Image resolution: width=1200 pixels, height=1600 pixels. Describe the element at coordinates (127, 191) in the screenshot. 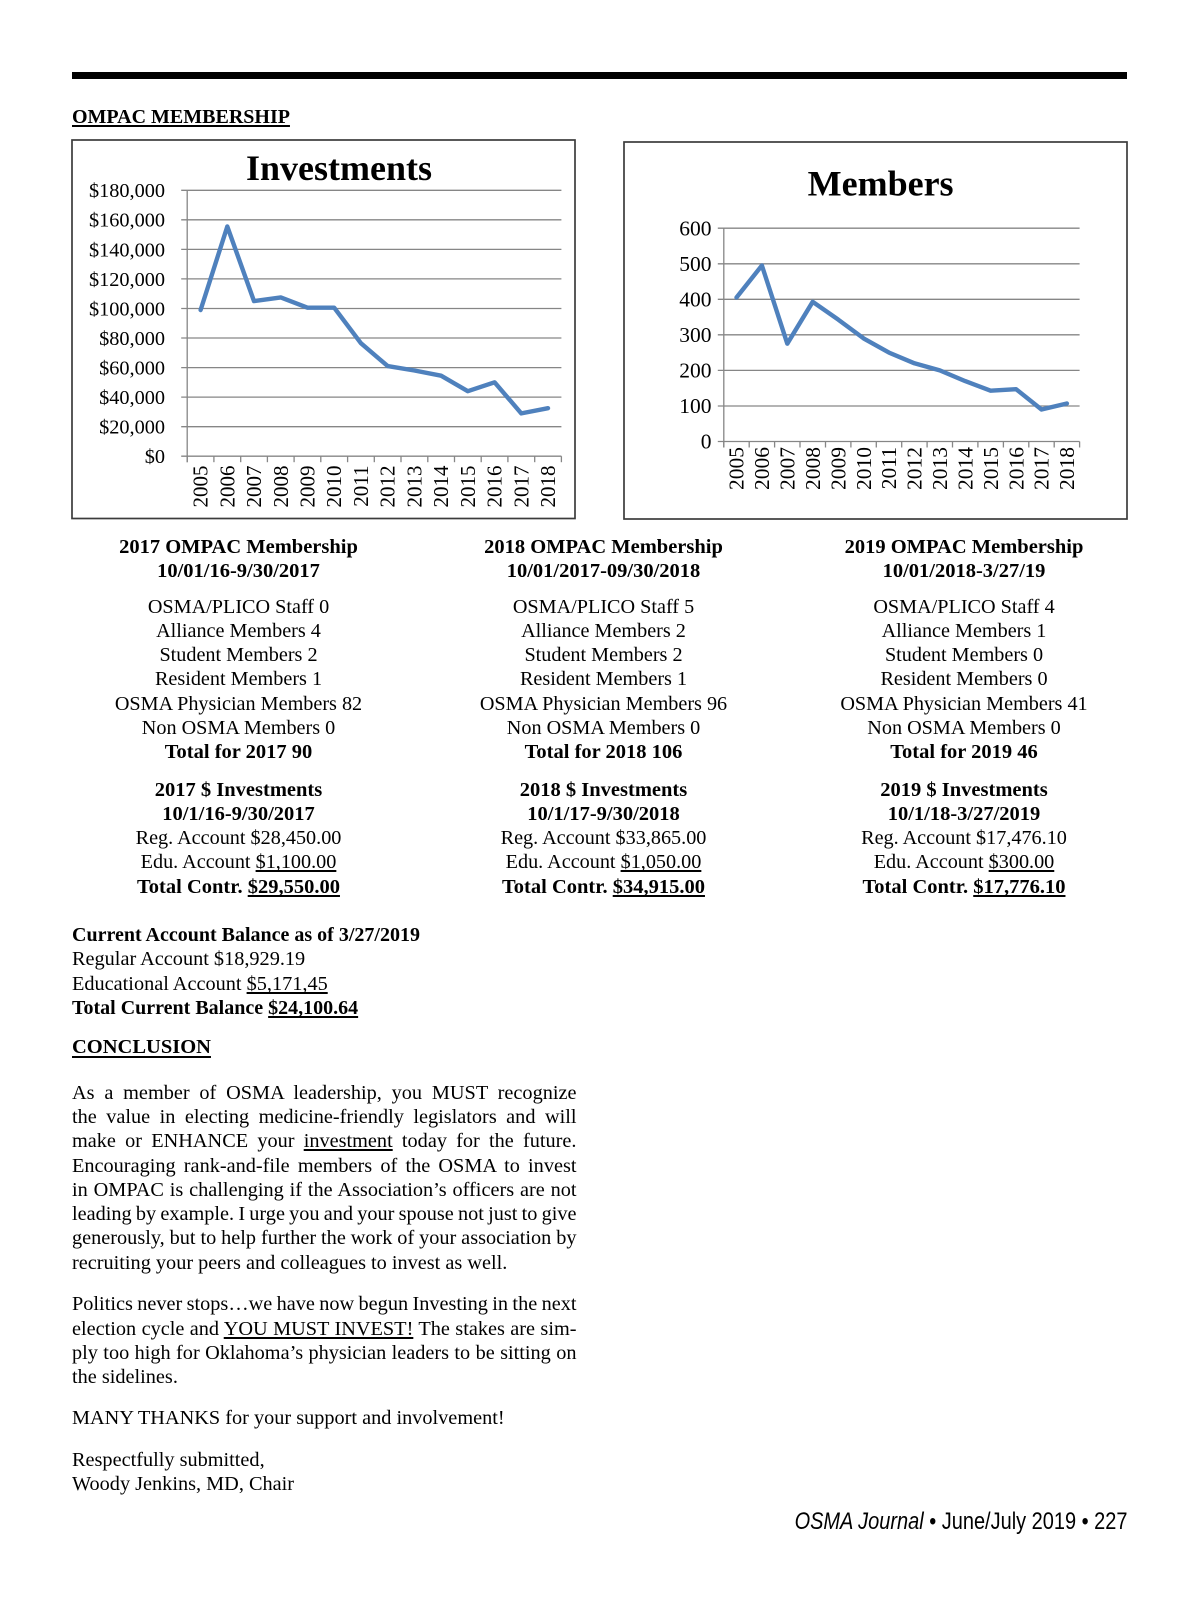

I see `svg-text: $180,000` at that location.